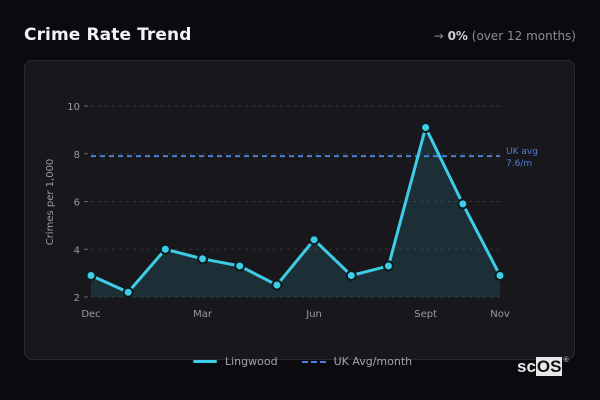 The width and height of the screenshot is (600, 400). What do you see at coordinates (425, 314) in the screenshot?
I see `x-tick-label: Sept` at bounding box center [425, 314].